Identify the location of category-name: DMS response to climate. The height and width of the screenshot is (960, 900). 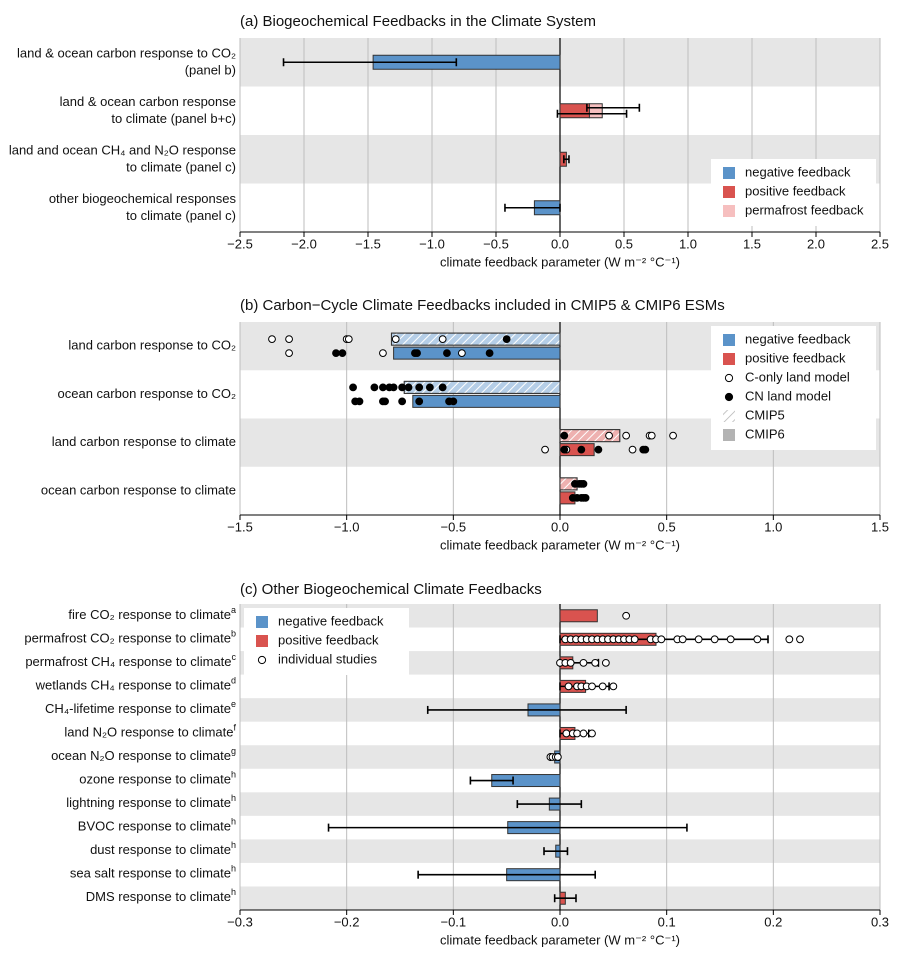
(158, 897).